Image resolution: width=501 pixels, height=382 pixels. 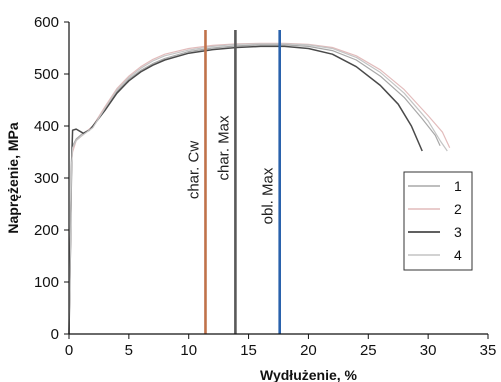 What do you see at coordinates (46, 230) in the screenshot?
I see `y-tick-label: 200` at bounding box center [46, 230].